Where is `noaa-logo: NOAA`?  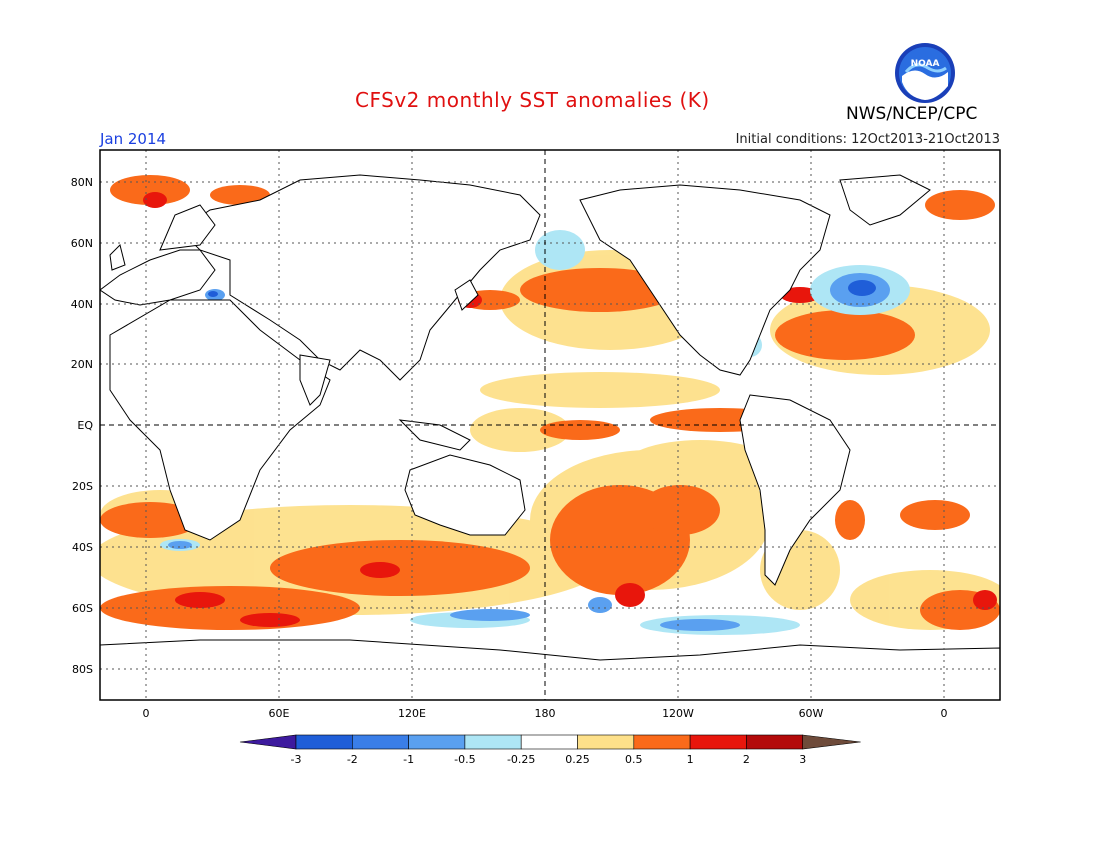 noaa-logo: NOAA is located at coordinates (925, 73).